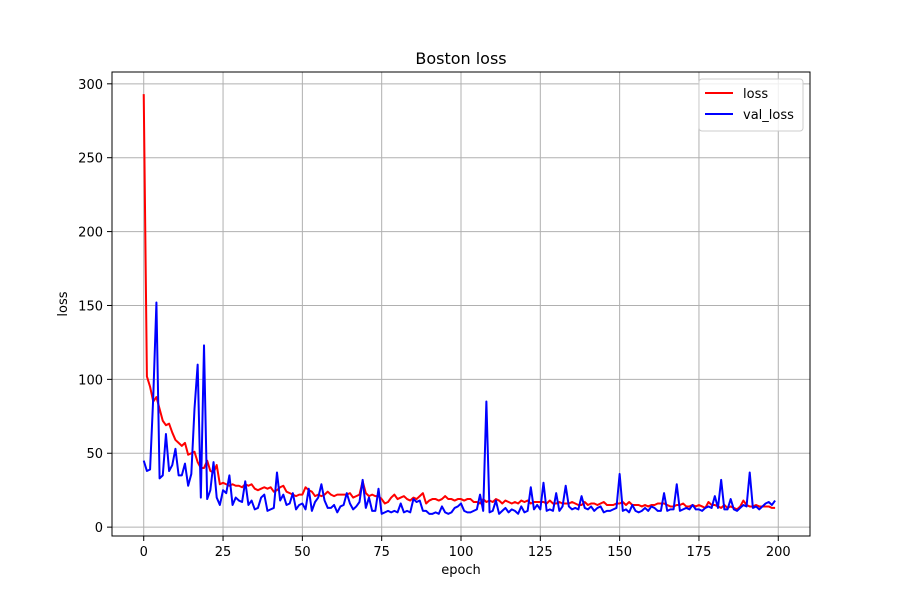 Image resolution: width=900 pixels, height=600 pixels. Describe the element at coordinates (223, 552) in the screenshot. I see `x-tick-label: 25` at that location.